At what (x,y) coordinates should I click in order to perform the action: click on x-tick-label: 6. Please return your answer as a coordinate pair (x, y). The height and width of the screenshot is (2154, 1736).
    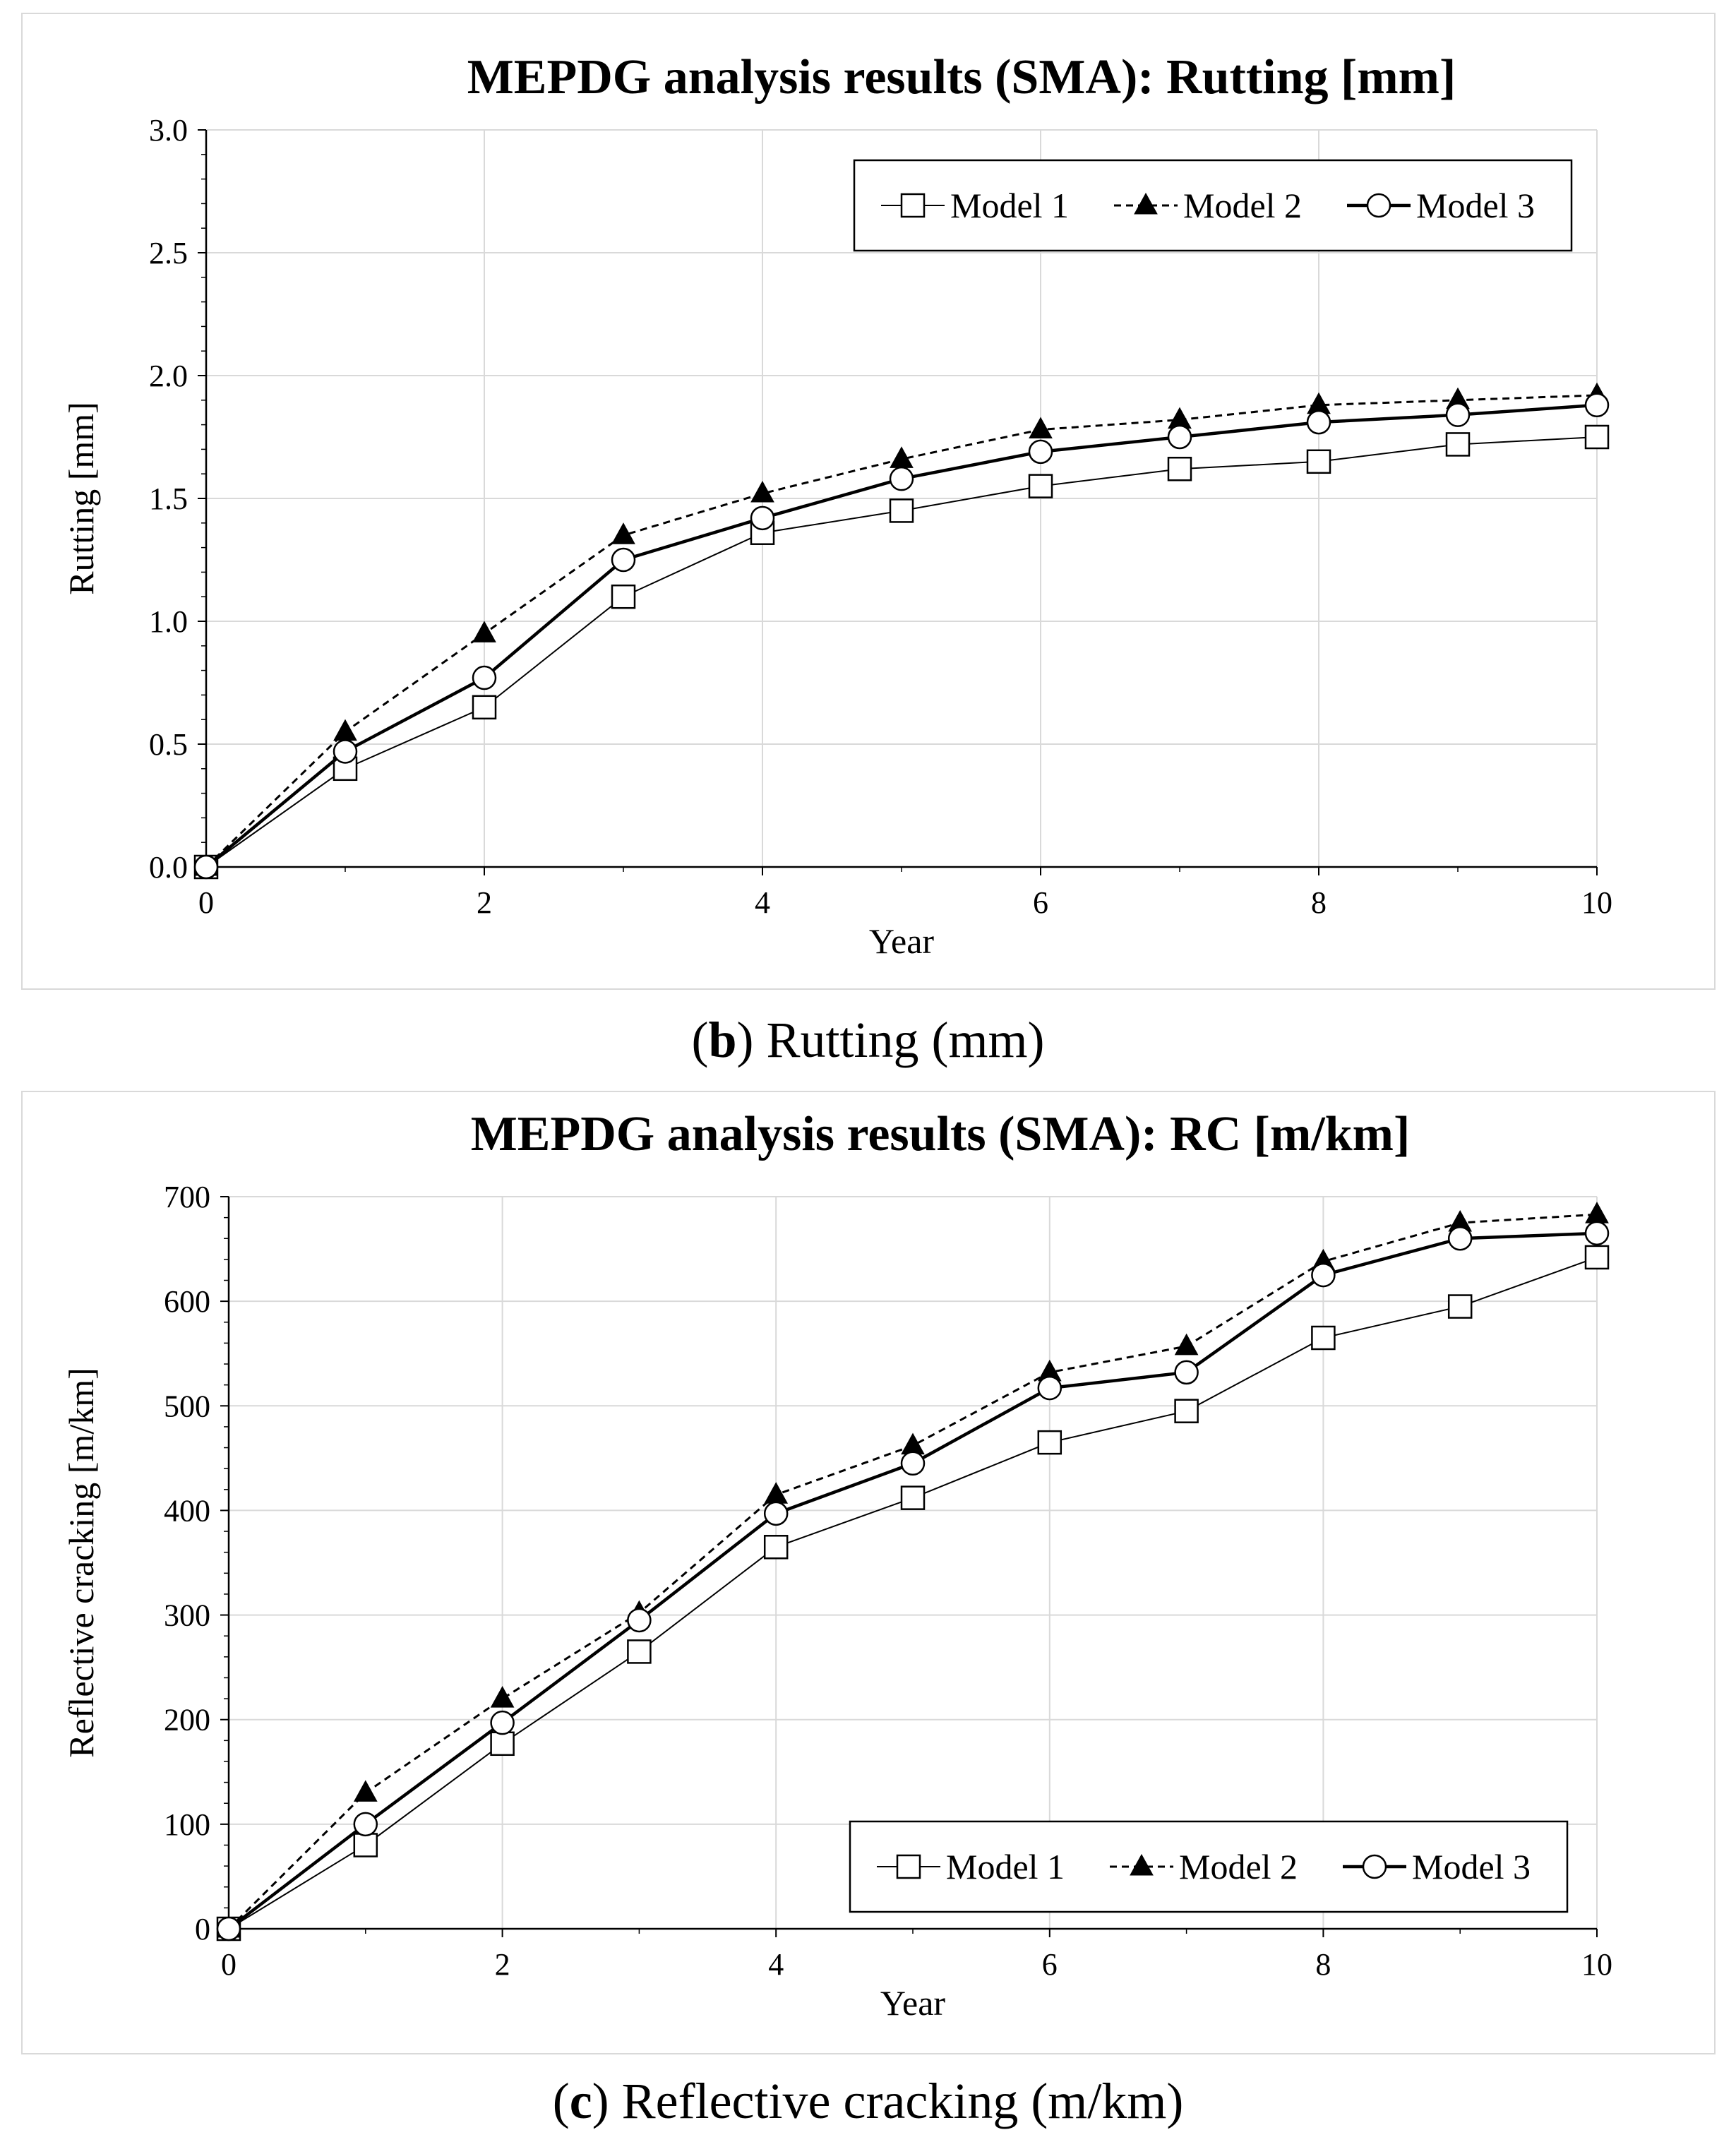
    Looking at the image, I should click on (1040, 902).